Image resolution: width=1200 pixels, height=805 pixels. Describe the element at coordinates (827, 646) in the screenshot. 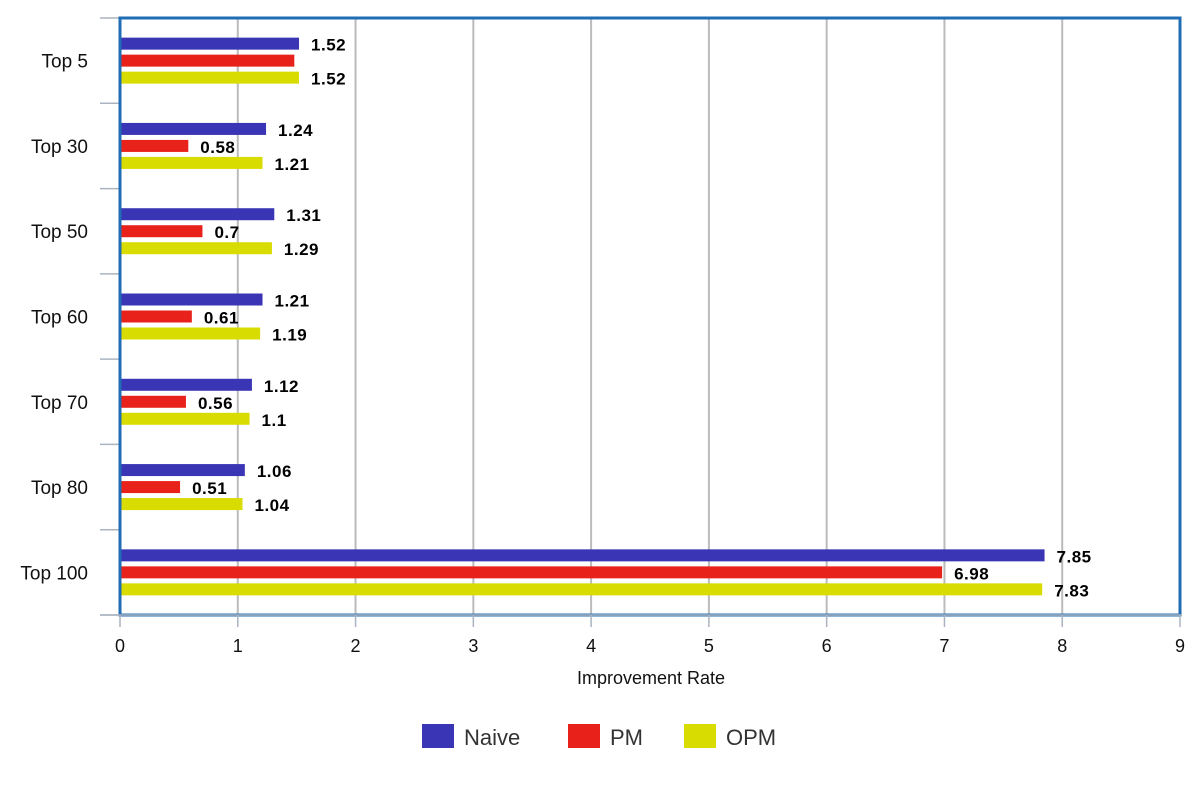

I see `x-tick-label: 6` at that location.